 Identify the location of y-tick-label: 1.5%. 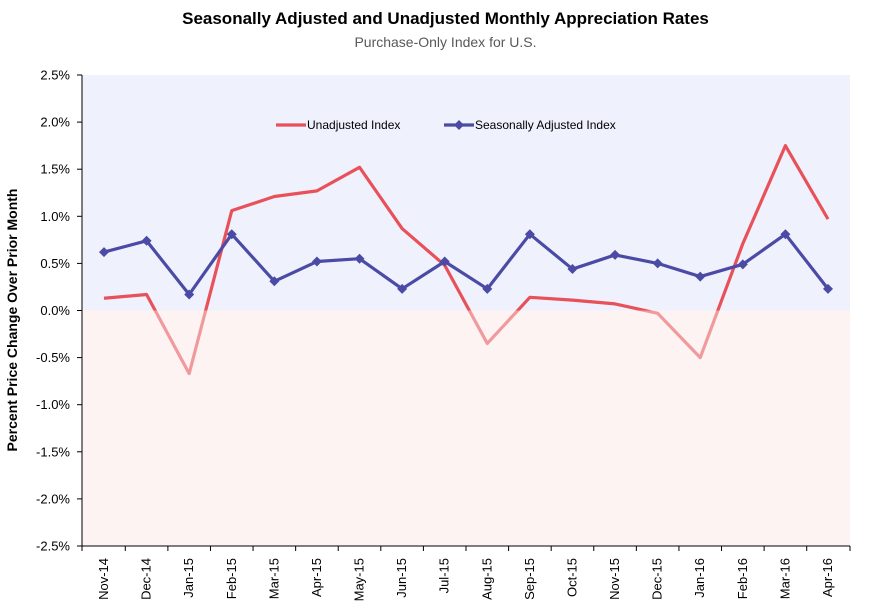
(55, 169).